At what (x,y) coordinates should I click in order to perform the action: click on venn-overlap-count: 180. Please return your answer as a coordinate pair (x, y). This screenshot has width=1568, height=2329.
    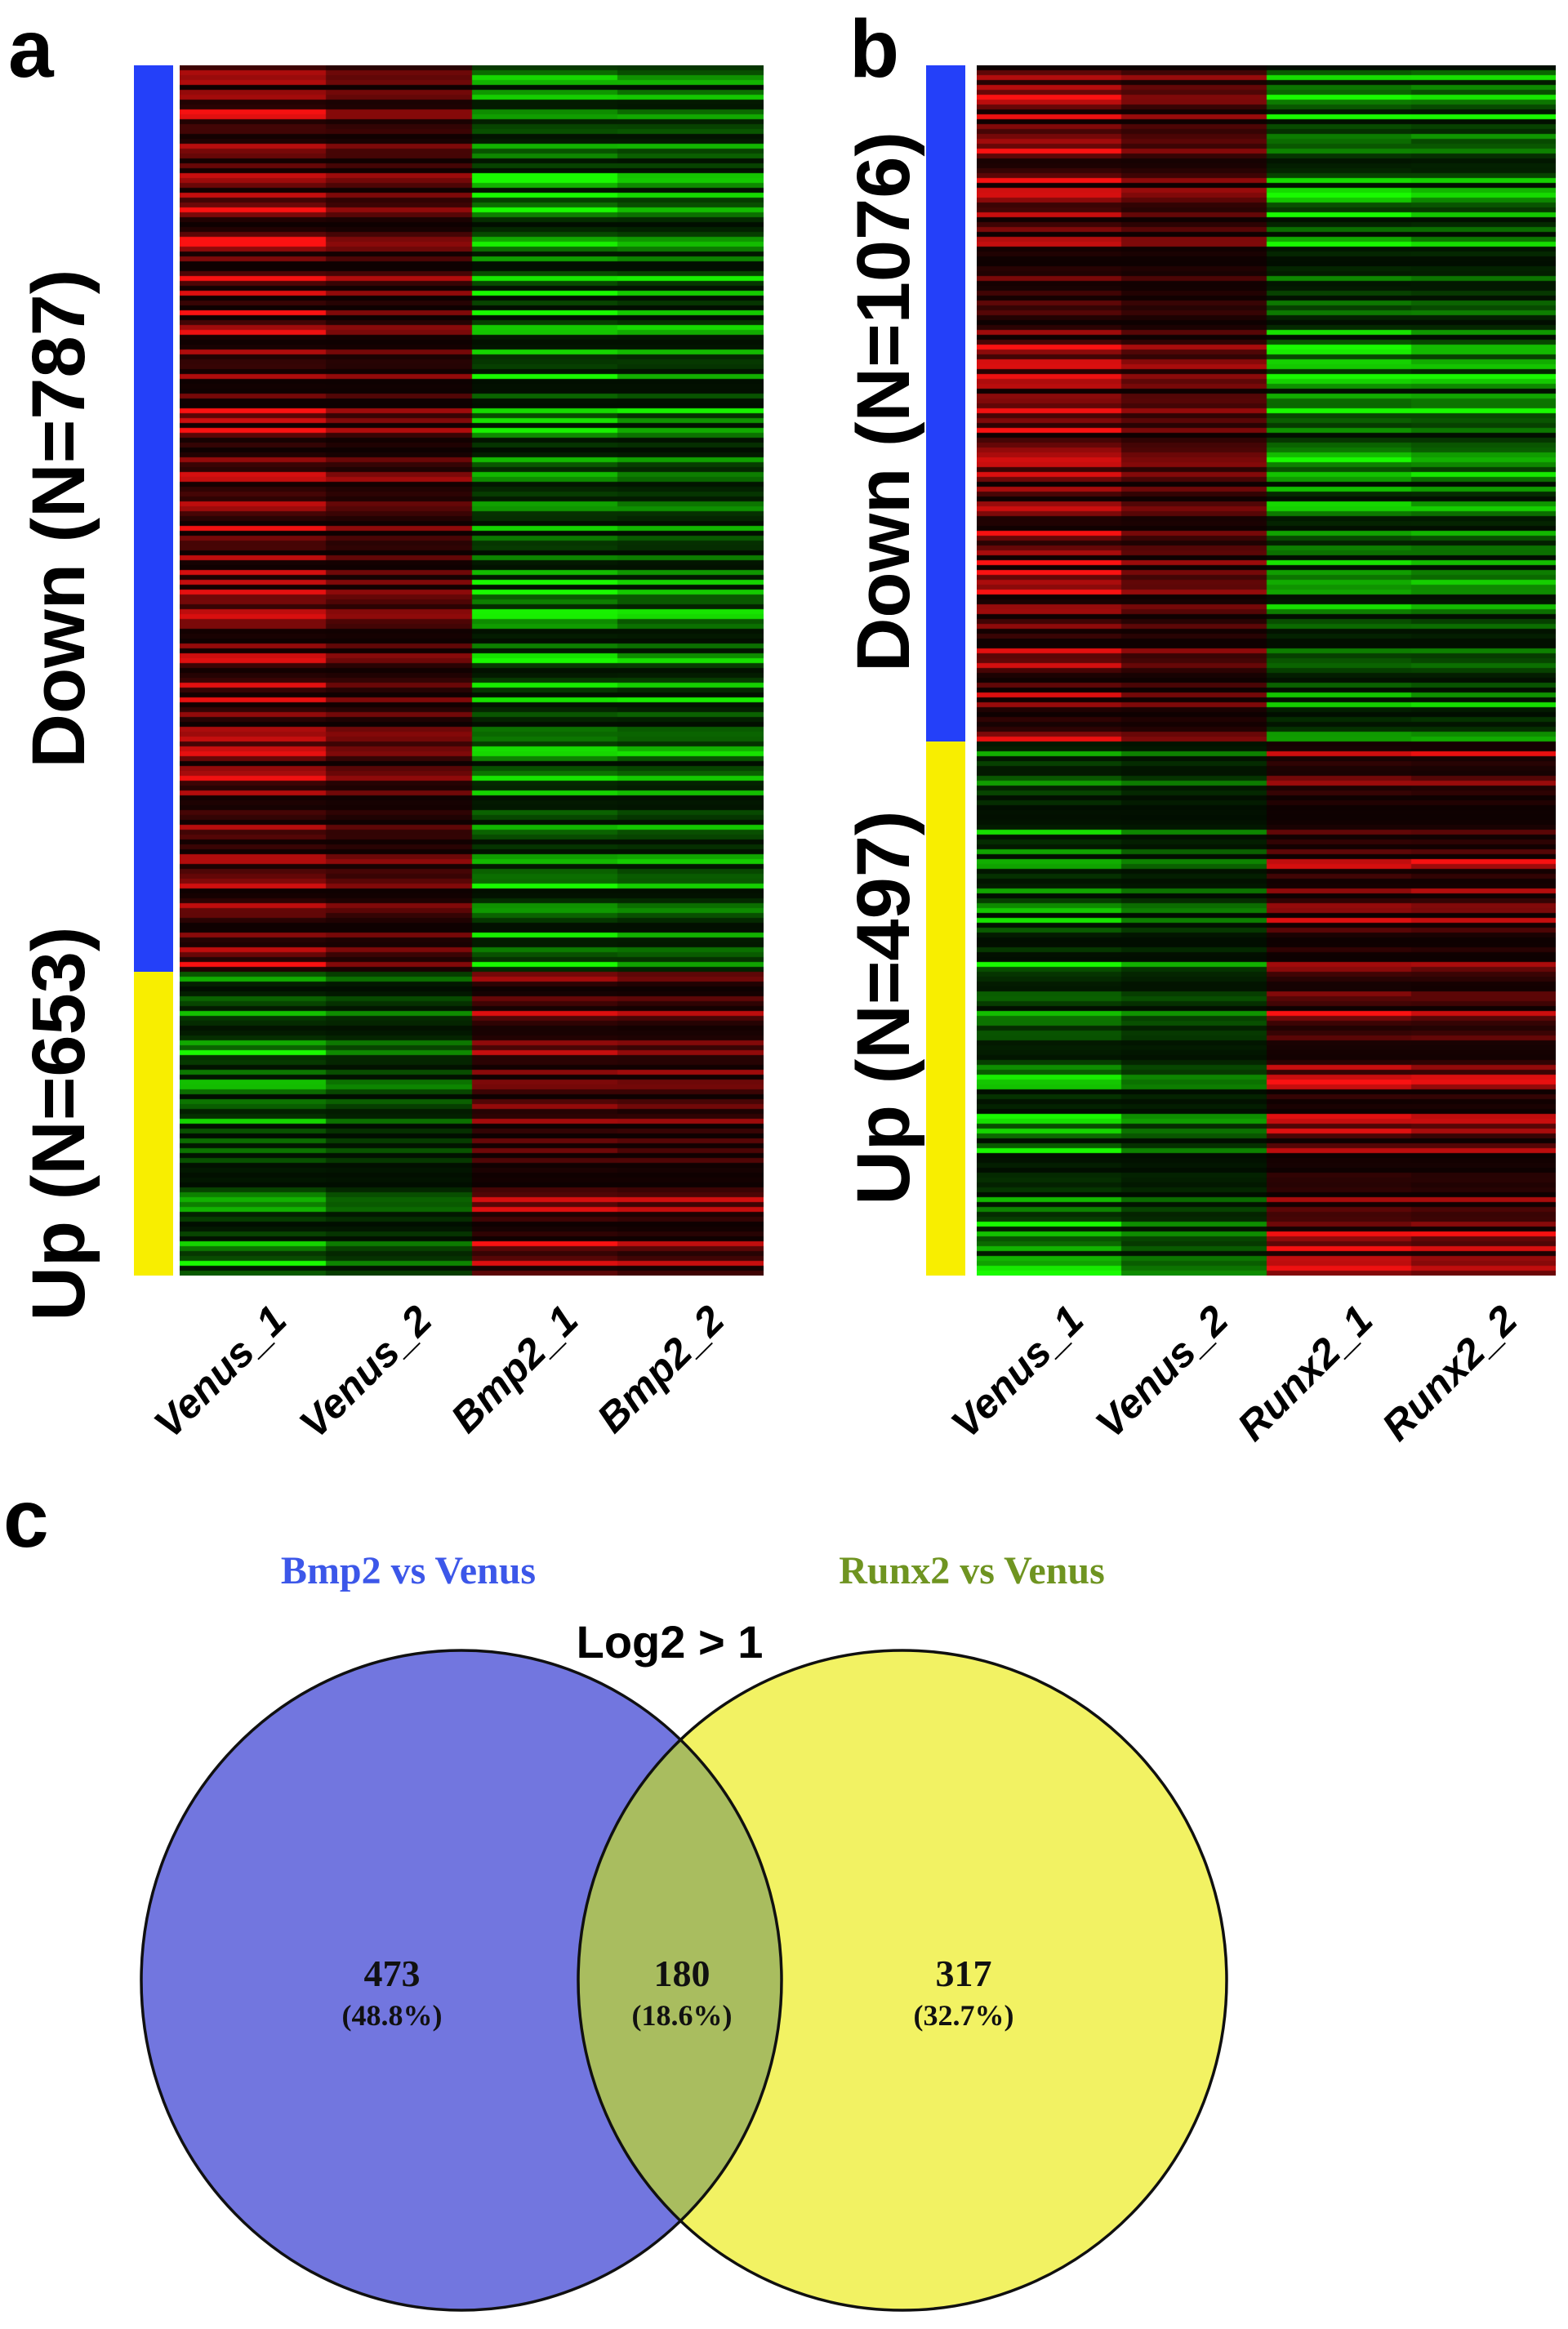
    Looking at the image, I should click on (682, 1973).